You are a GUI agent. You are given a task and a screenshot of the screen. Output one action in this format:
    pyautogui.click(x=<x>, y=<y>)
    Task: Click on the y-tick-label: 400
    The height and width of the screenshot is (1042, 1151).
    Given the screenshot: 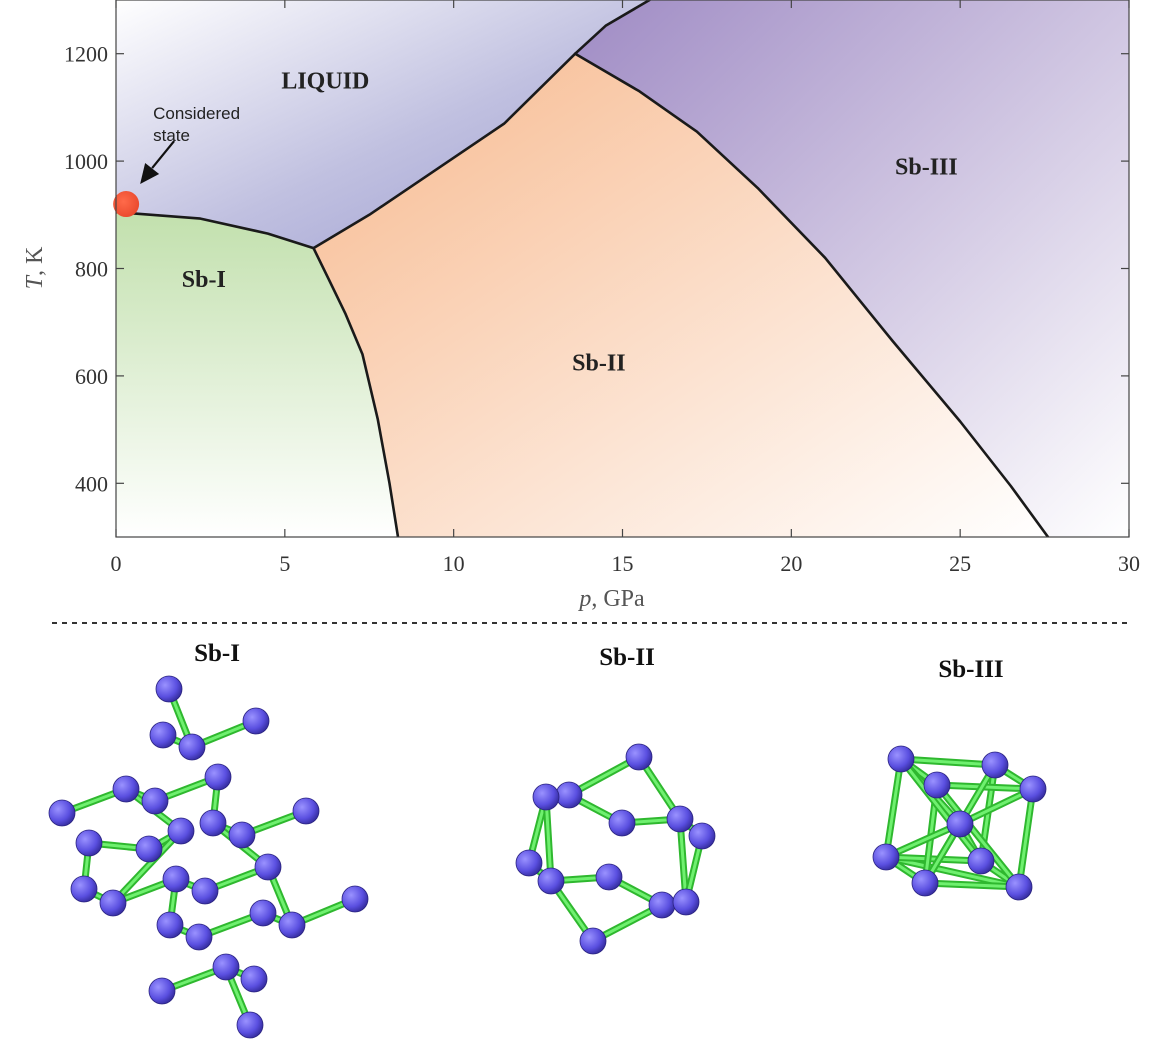 What is the action you would take?
    pyautogui.click(x=91, y=483)
    